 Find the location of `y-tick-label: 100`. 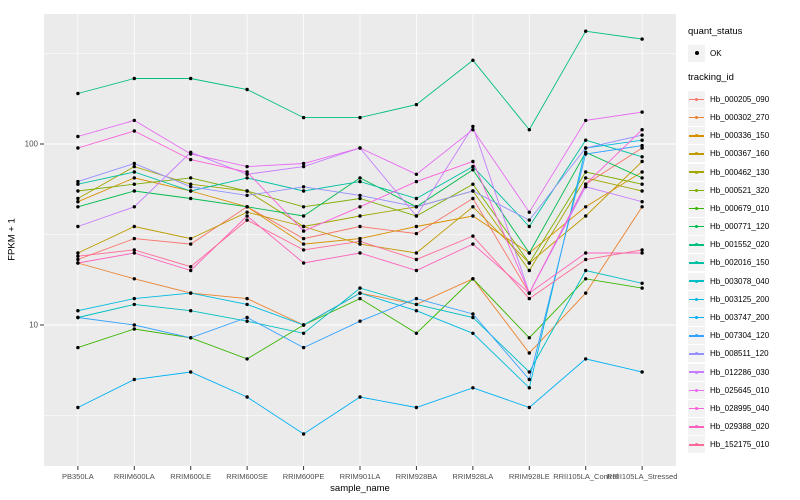

y-tick-label: 100 is located at coordinates (32, 144).